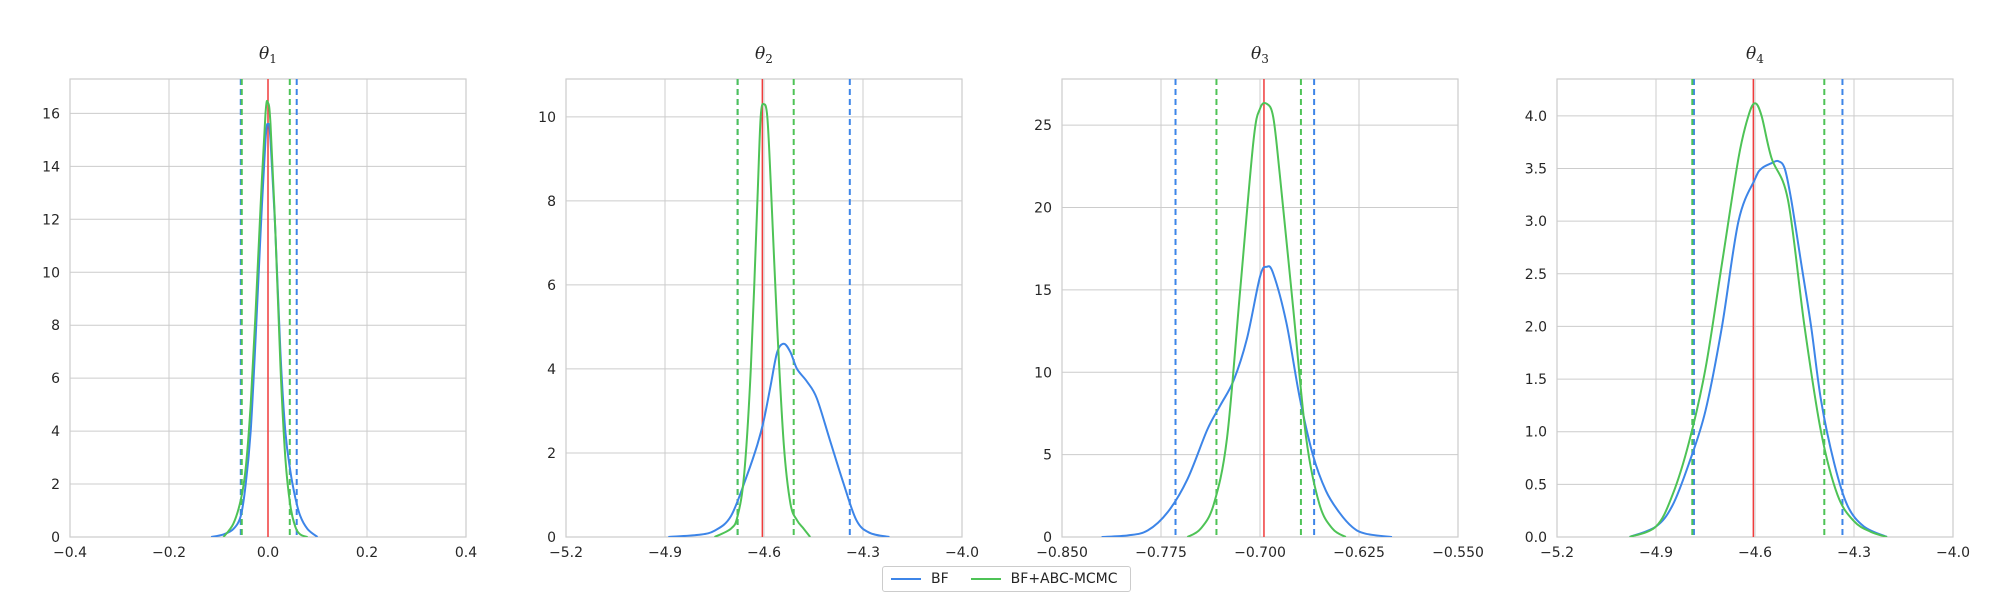  I want to click on x-tick-label: 0.2, so click(367, 553).